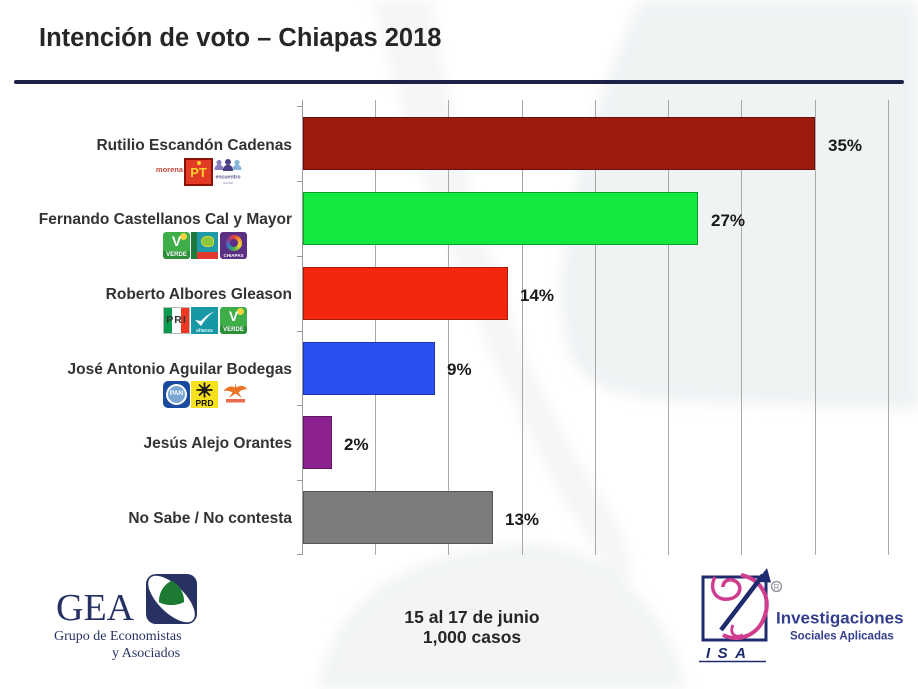 The width and height of the screenshot is (918, 689). Describe the element at coordinates (228, 183) in the screenshot. I see `svg-text: social` at that location.